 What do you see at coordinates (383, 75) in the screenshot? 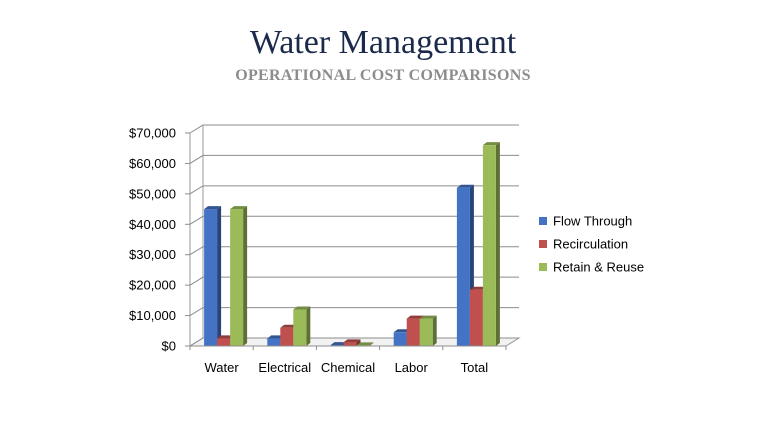
I see `page-subtitle: OPERATIONAL COST COMPARISONS` at bounding box center [383, 75].